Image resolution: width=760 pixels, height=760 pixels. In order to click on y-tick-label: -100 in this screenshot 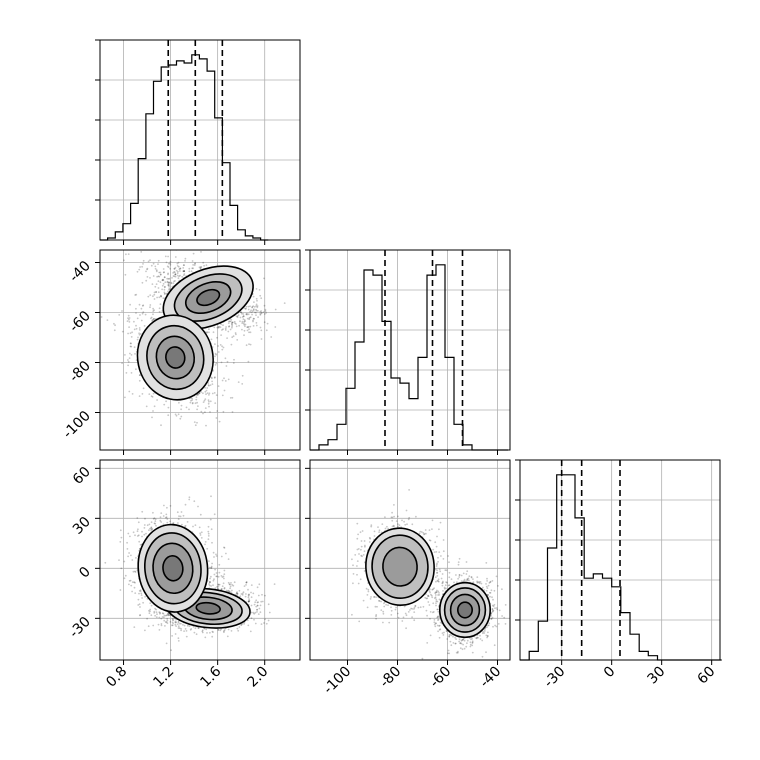, I will do `click(77, 425)`.